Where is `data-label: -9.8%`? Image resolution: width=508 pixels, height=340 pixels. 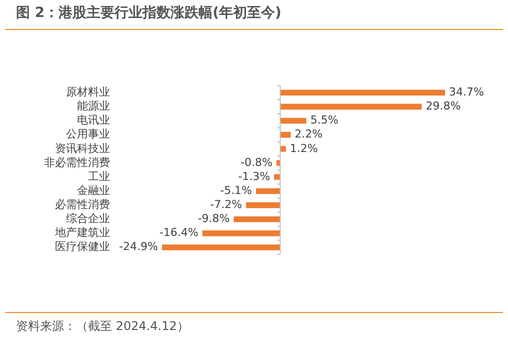
data-label: -9.8% is located at coordinates (214, 219).